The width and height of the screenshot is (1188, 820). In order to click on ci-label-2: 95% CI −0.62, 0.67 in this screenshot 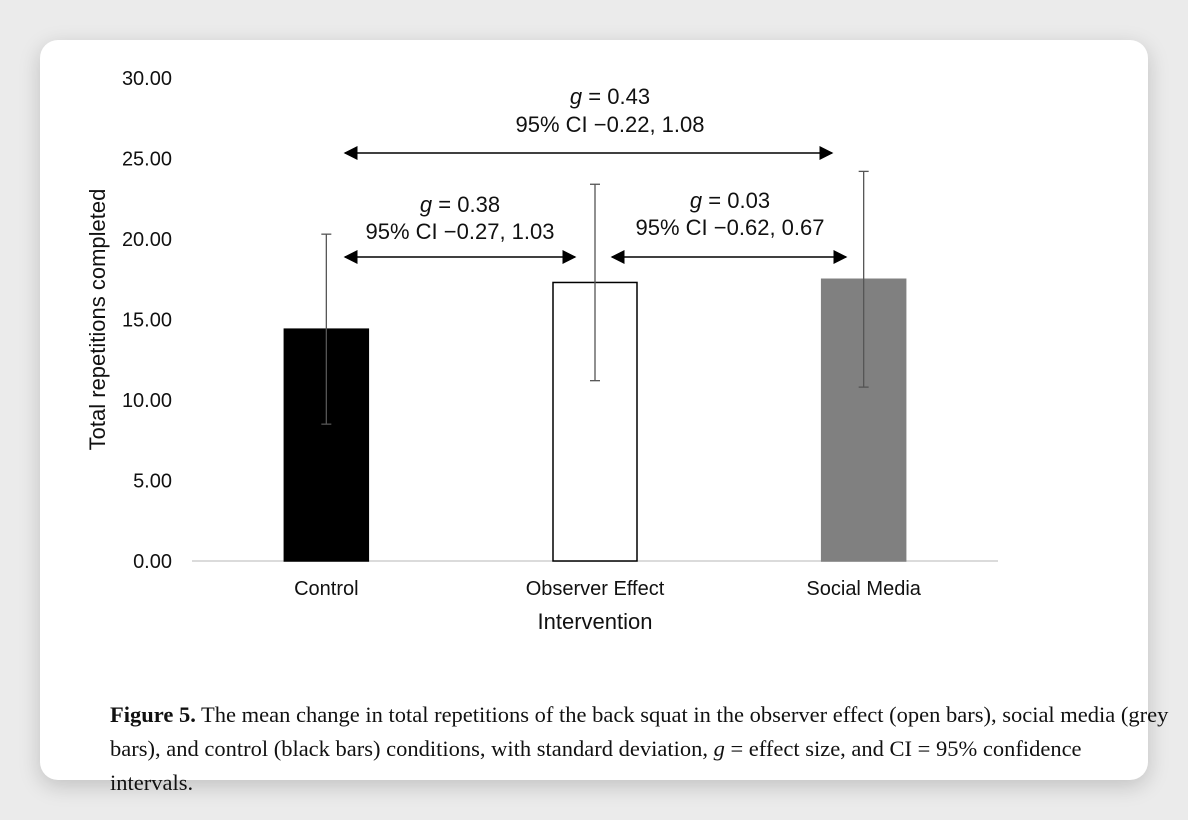, I will do `click(730, 227)`.